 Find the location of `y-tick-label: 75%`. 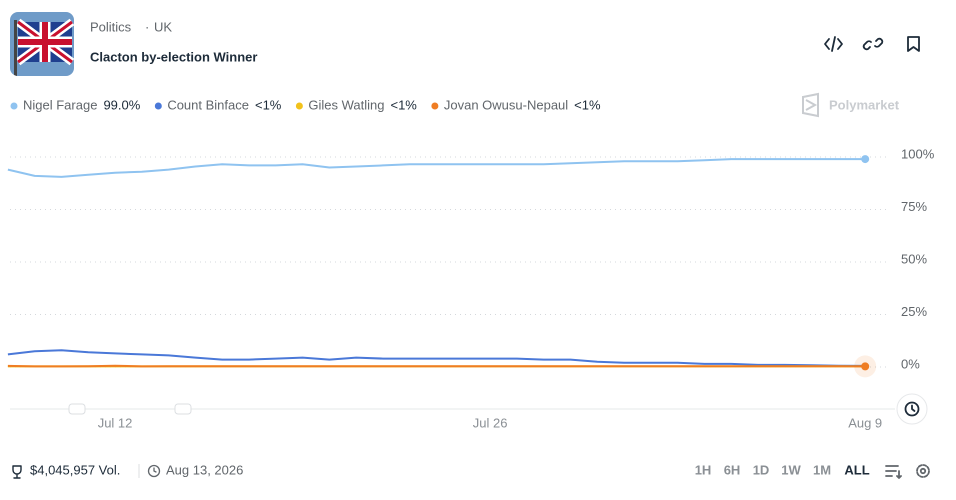

y-tick-label: 75% is located at coordinates (914, 206).